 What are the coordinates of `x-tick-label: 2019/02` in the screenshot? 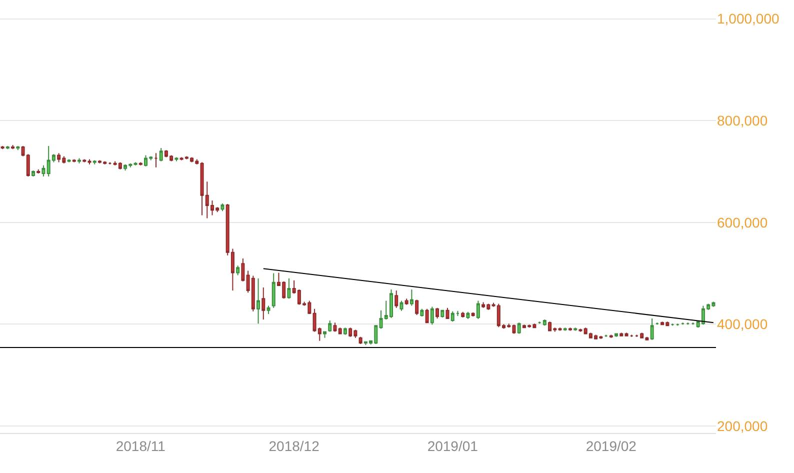 It's located at (611, 446).